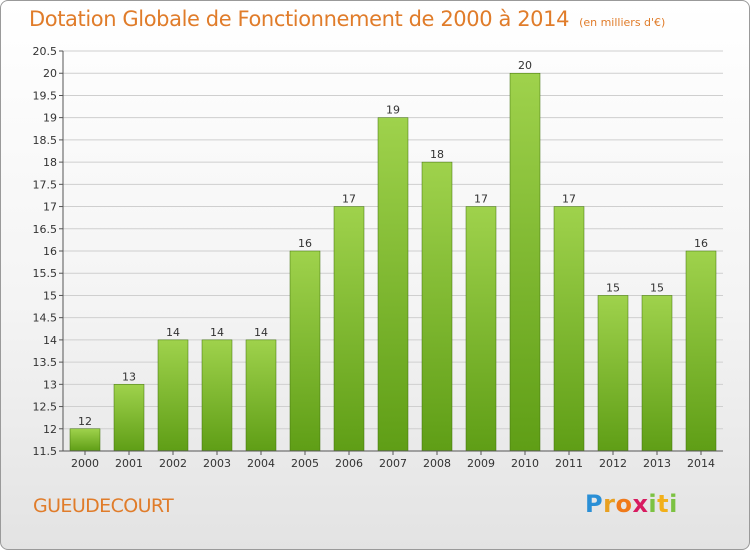  What do you see at coordinates (525, 463) in the screenshot?
I see `x-tick-label: 2010` at bounding box center [525, 463].